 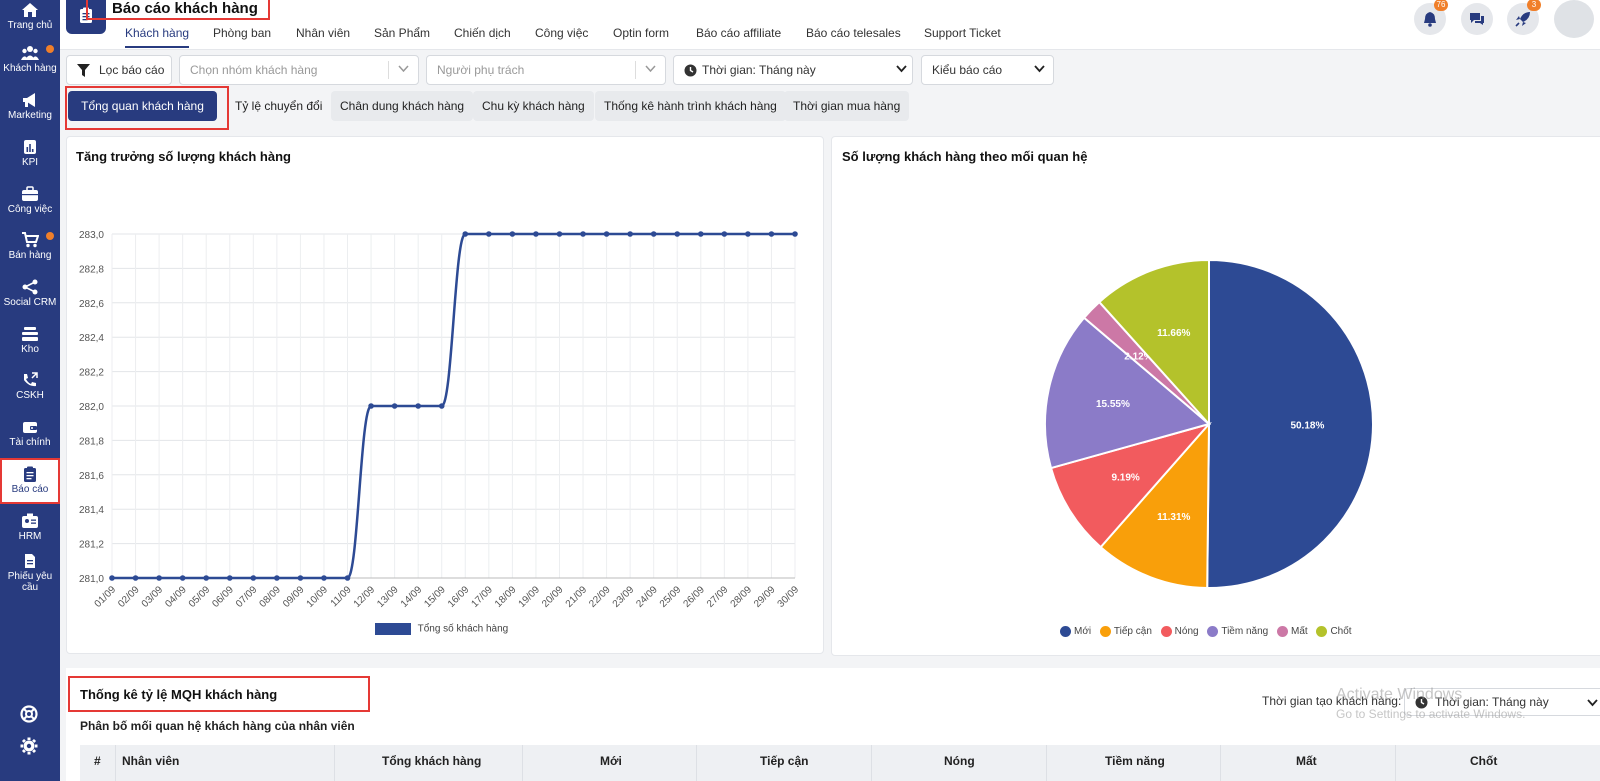 I want to click on time-range-select: Thời gian: Tháng này, so click(x=793, y=70).